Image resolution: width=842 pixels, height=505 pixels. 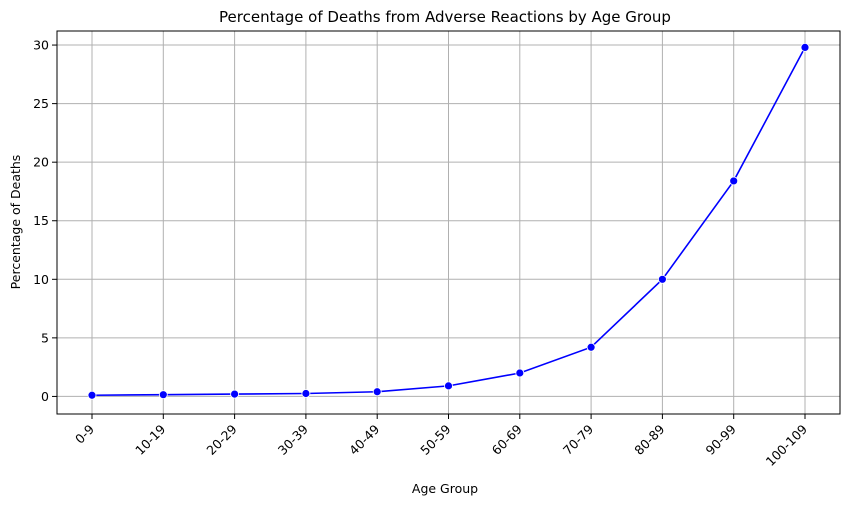 I want to click on x-tick-label: 80-89, so click(x=649, y=439).